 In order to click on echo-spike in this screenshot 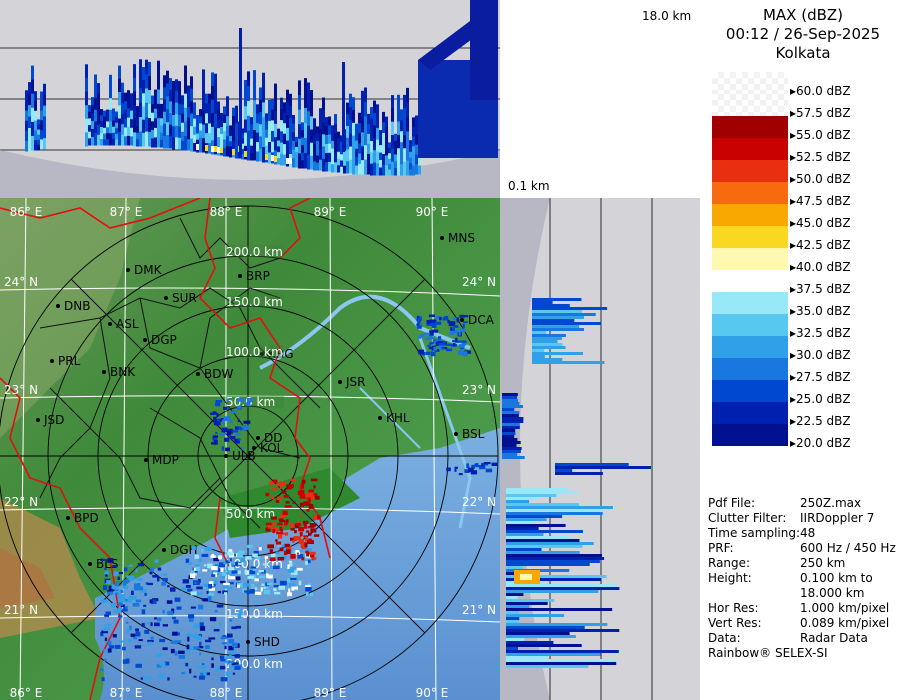, I will do `click(343, 107)`.